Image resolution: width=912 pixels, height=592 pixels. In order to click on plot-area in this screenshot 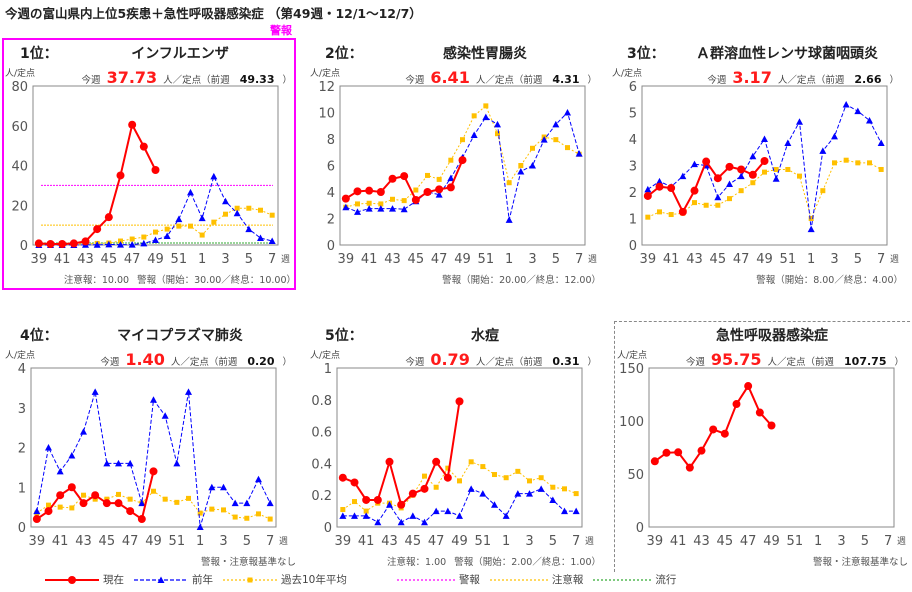, I will do `click(462, 165)`.